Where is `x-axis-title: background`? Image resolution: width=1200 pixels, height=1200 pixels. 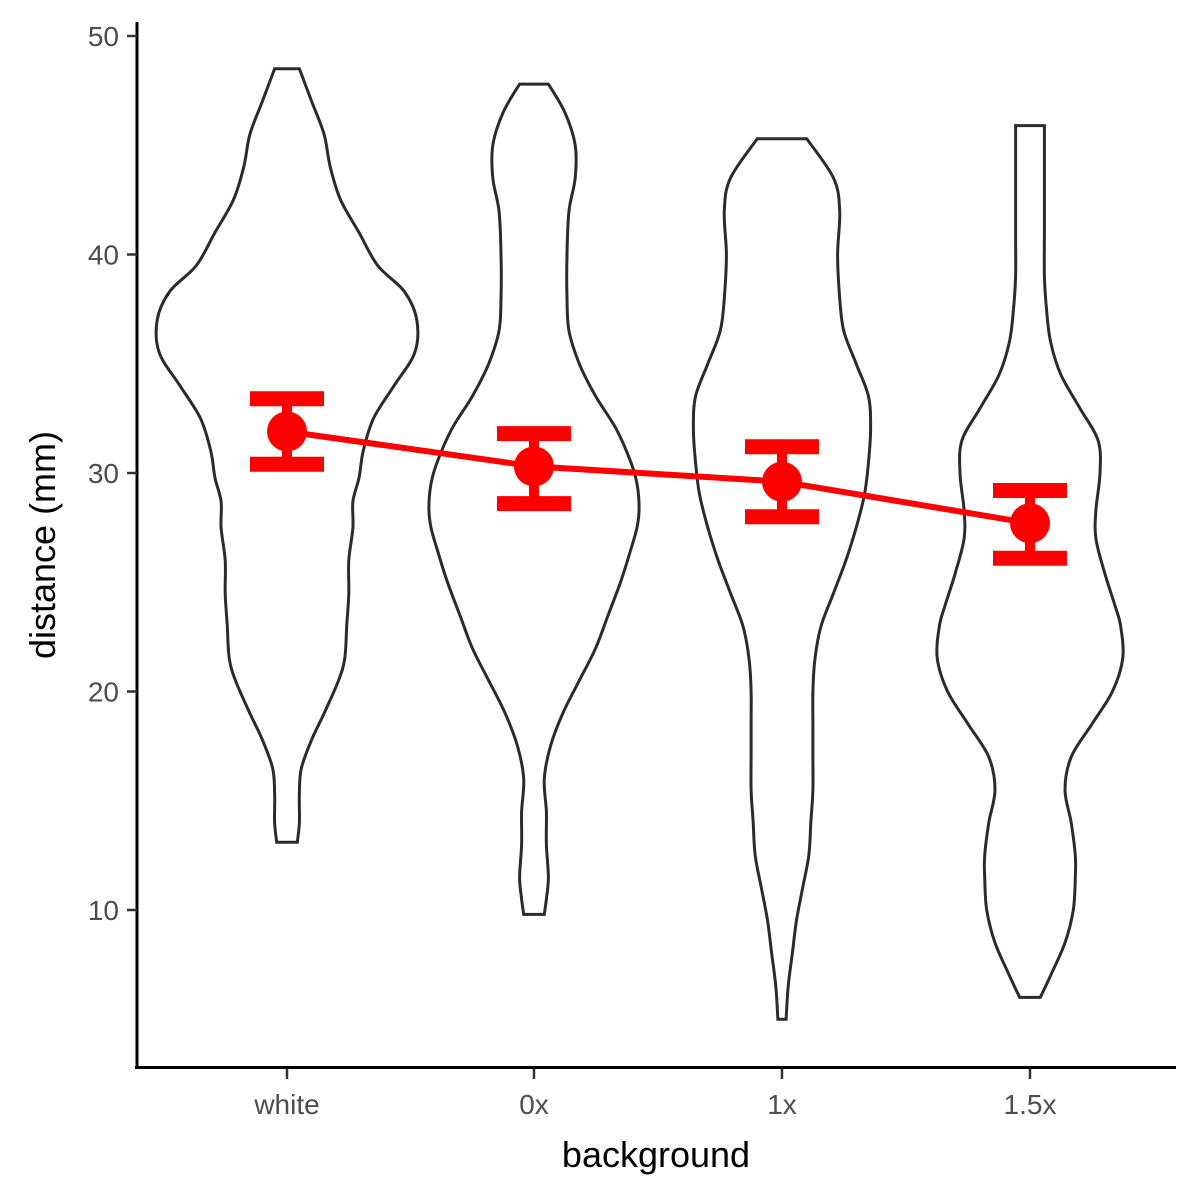
x-axis-title: background is located at coordinates (656, 1154).